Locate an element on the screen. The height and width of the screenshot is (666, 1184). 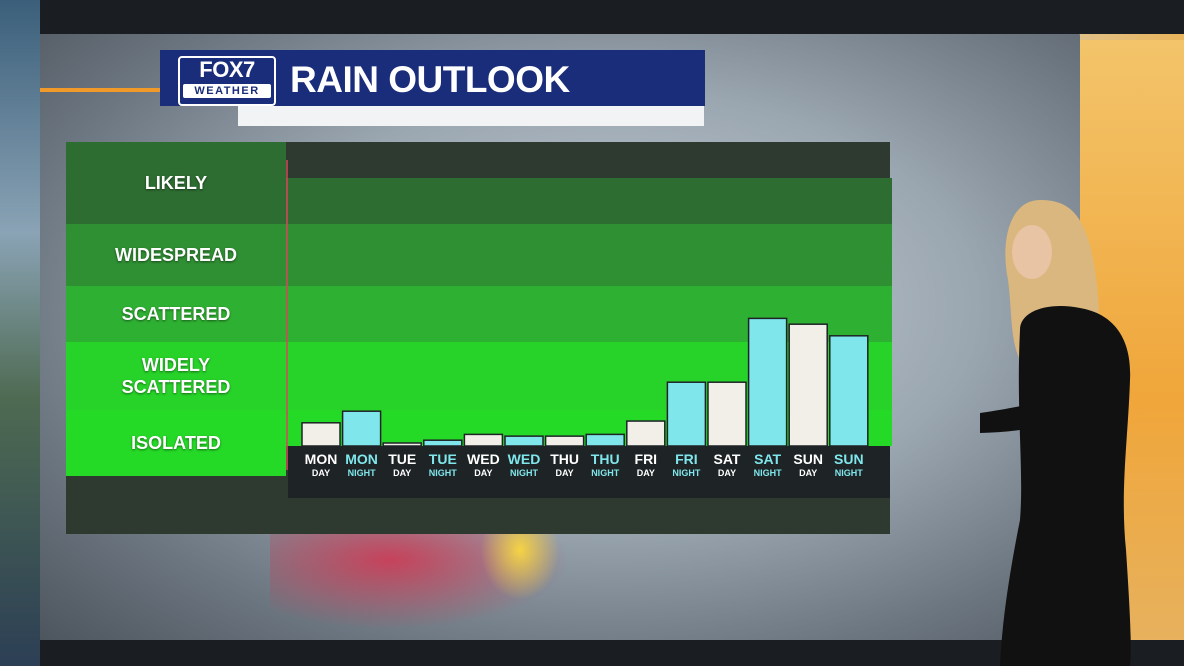
title-accent-line is located at coordinates (101, 90).